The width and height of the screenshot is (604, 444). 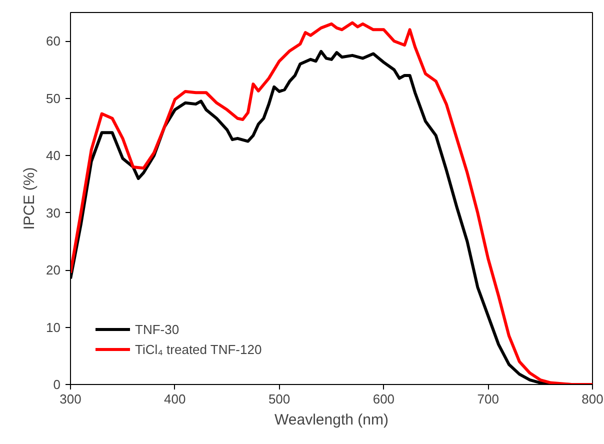 What do you see at coordinates (593, 399) in the screenshot?
I see `x-tick-label: 800` at bounding box center [593, 399].